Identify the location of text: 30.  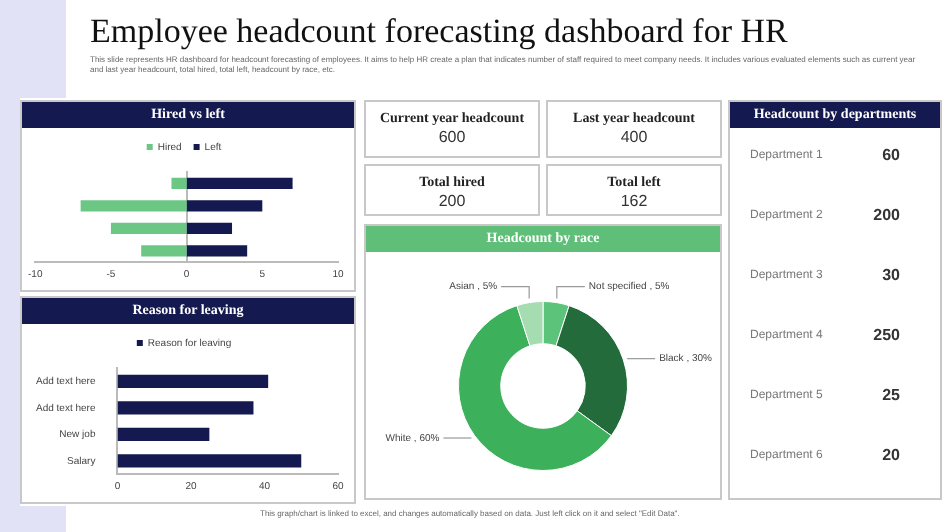
(891, 276).